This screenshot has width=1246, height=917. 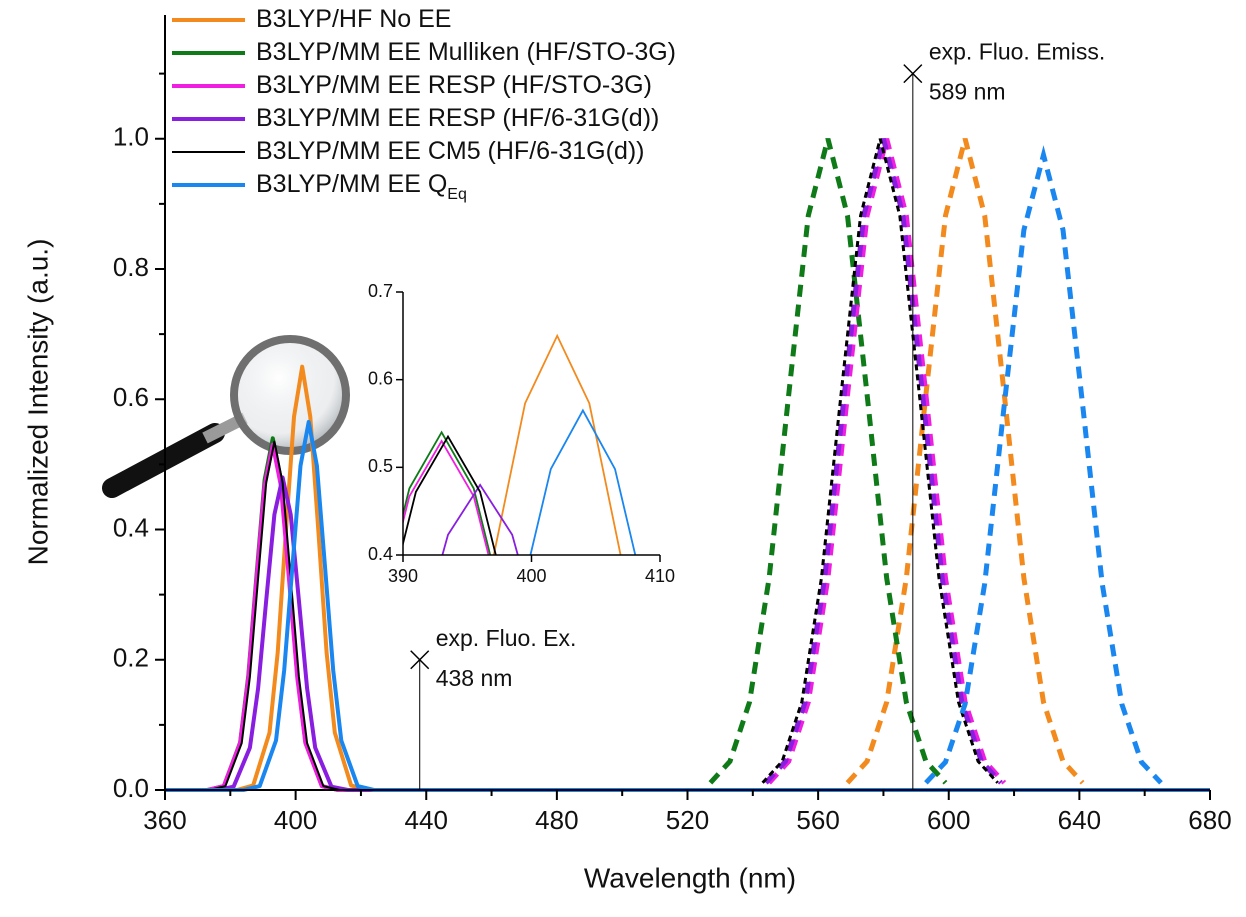 I want to click on legend-label: B3LYP/MM EE Mulliken (HF/STO-3G), so click(x=466, y=52).